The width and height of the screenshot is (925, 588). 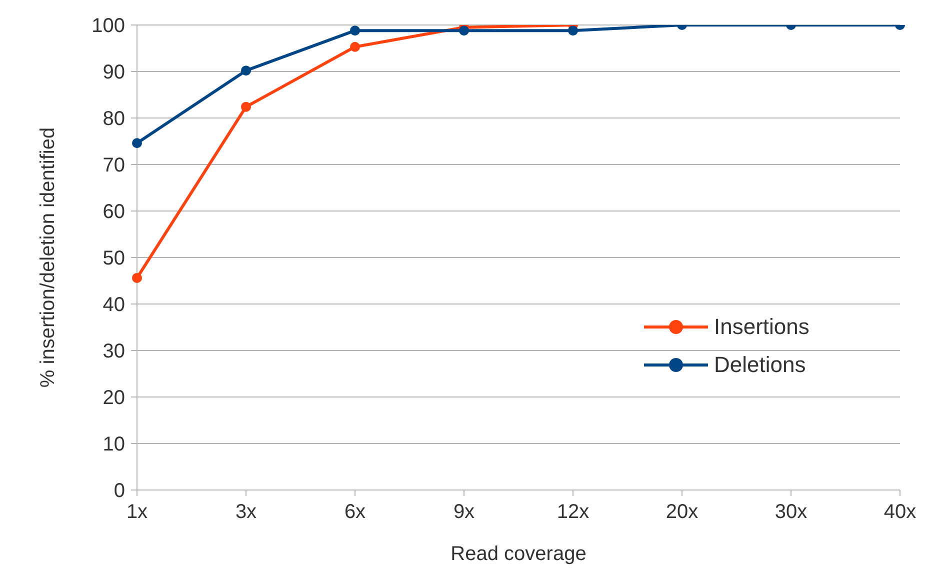 I want to click on y-tick-label: 70, so click(x=113, y=165).